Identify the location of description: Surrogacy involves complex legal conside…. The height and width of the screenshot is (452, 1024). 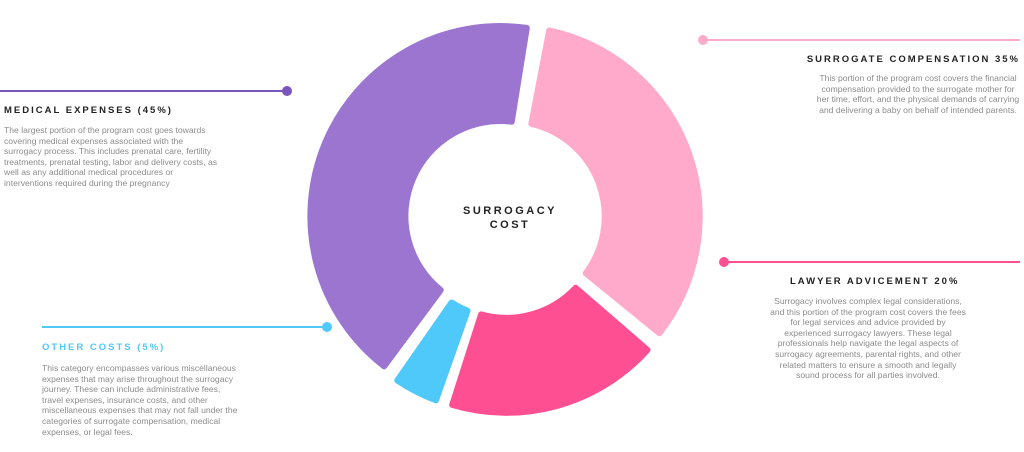
(868, 338).